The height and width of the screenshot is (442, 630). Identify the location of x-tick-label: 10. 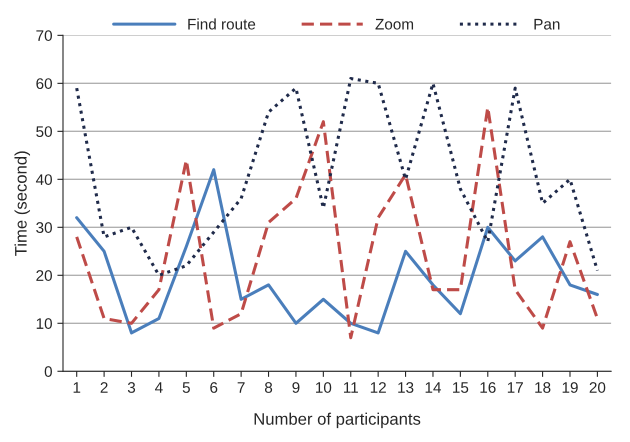
(324, 387).